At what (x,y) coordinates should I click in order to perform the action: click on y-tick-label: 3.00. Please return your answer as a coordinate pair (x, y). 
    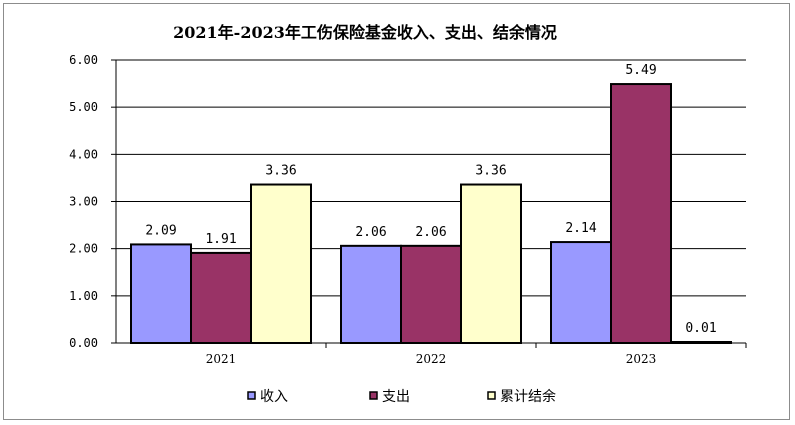
    Looking at the image, I should click on (83, 202).